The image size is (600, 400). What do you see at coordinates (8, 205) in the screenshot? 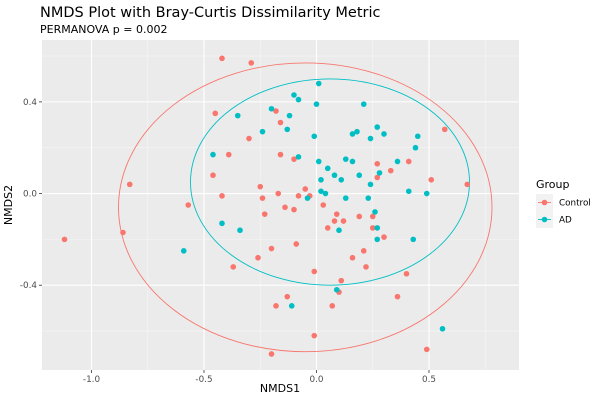
I see `y-axis-title: NMDS2` at bounding box center [8, 205].